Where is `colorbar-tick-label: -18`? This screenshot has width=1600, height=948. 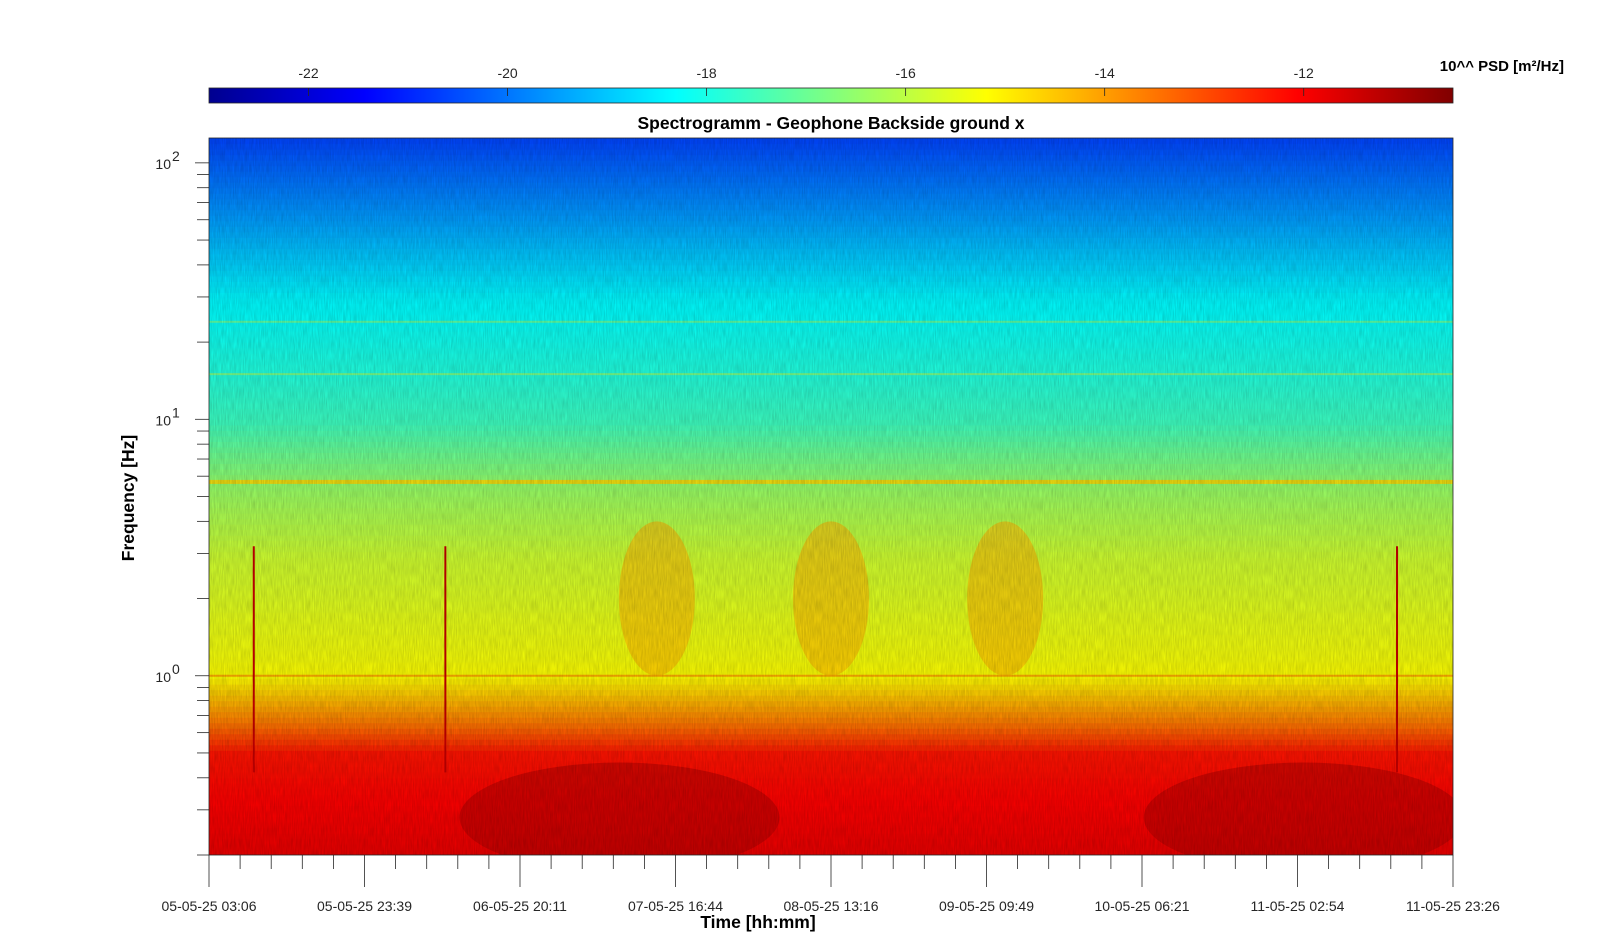 colorbar-tick-label: -18 is located at coordinates (706, 73).